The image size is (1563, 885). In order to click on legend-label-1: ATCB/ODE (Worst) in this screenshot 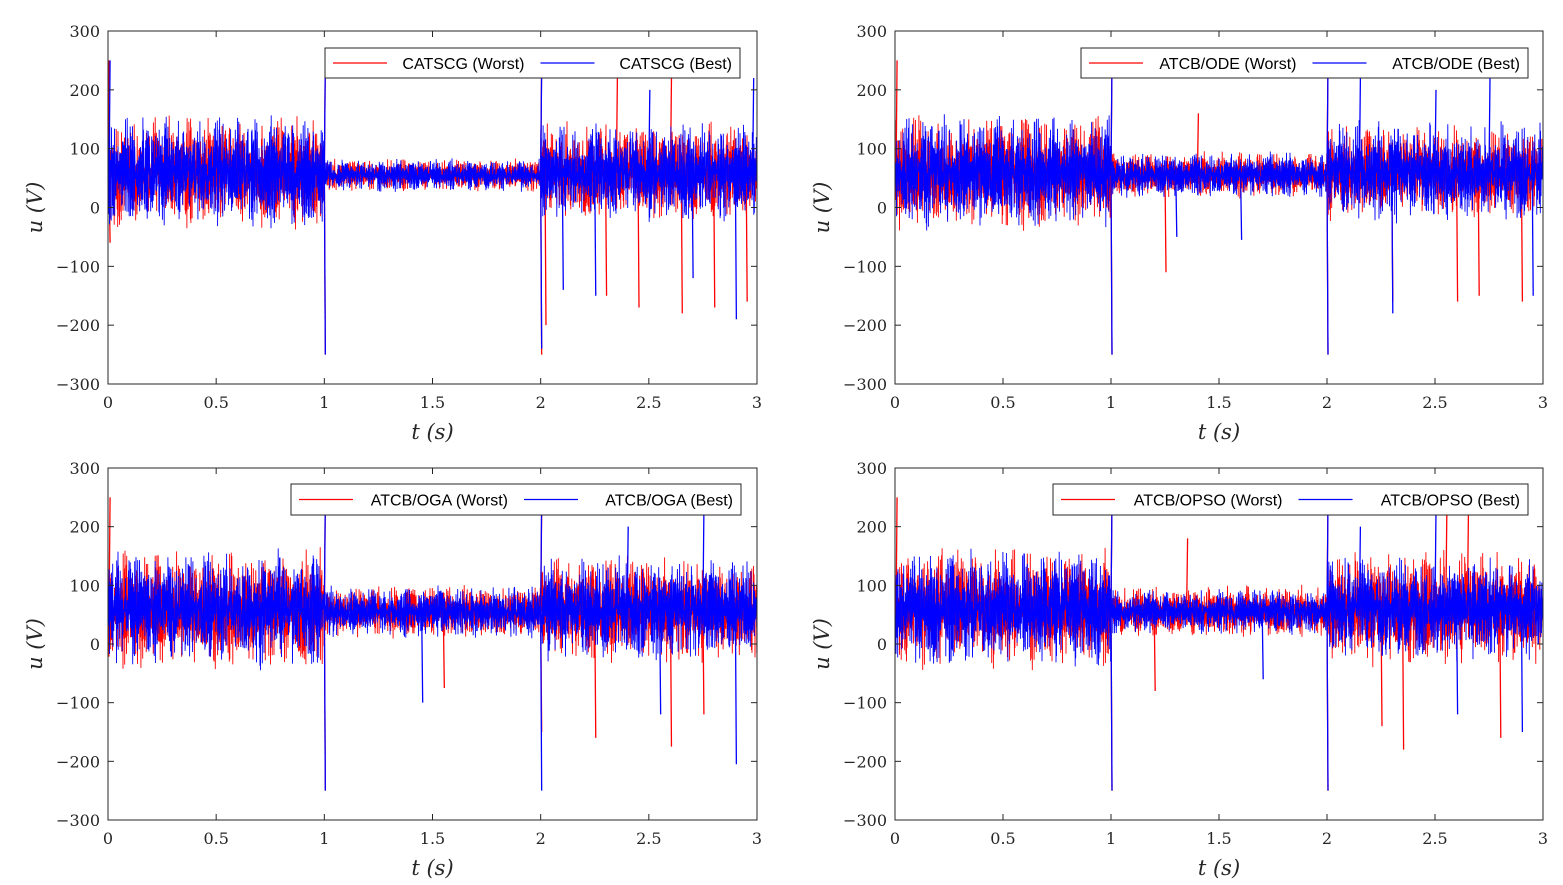, I will do `click(1227, 64)`.